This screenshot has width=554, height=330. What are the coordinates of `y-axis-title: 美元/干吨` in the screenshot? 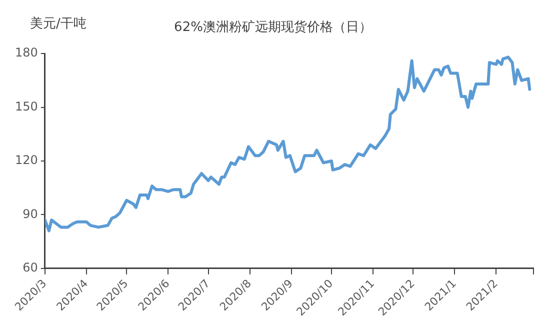 It's located at (58, 23).